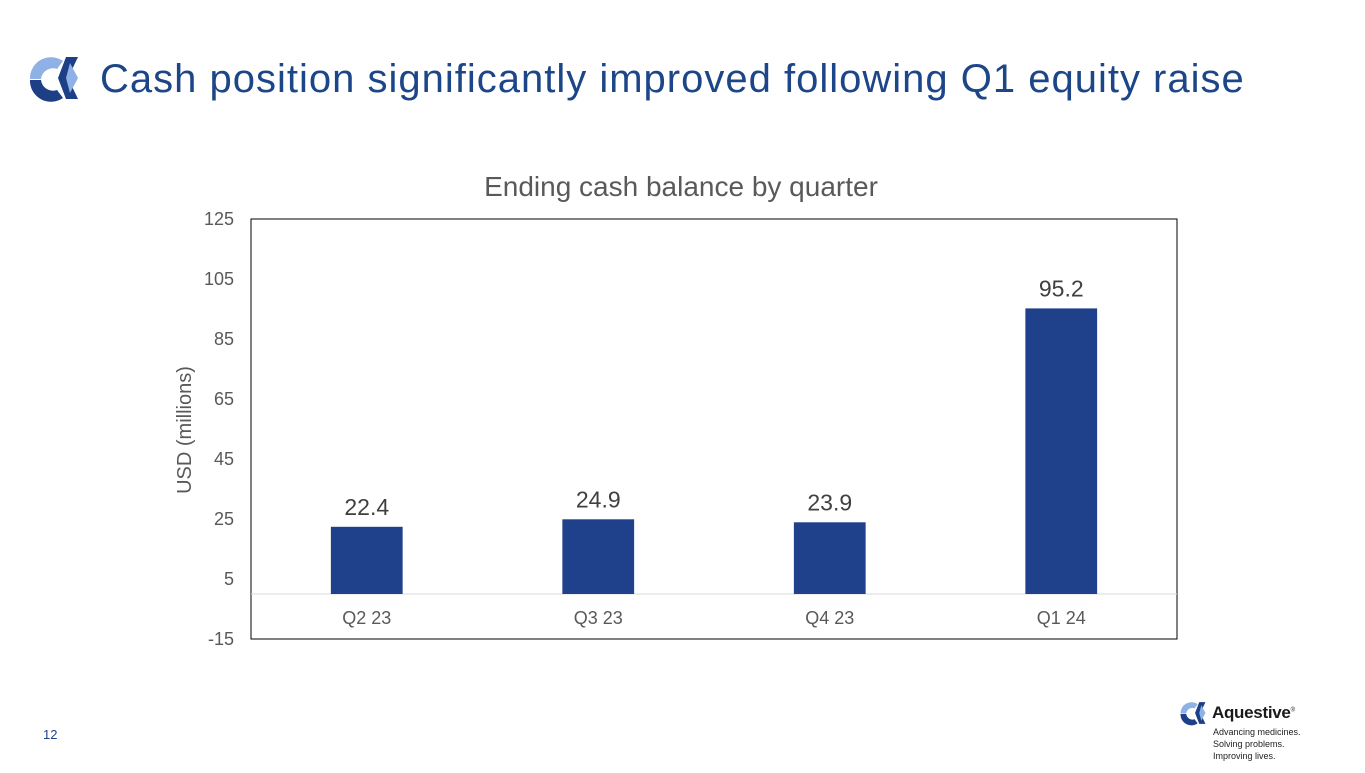  What do you see at coordinates (1249, 744) in the screenshot?
I see `brand-tagline-line-2: Solving problems.` at bounding box center [1249, 744].